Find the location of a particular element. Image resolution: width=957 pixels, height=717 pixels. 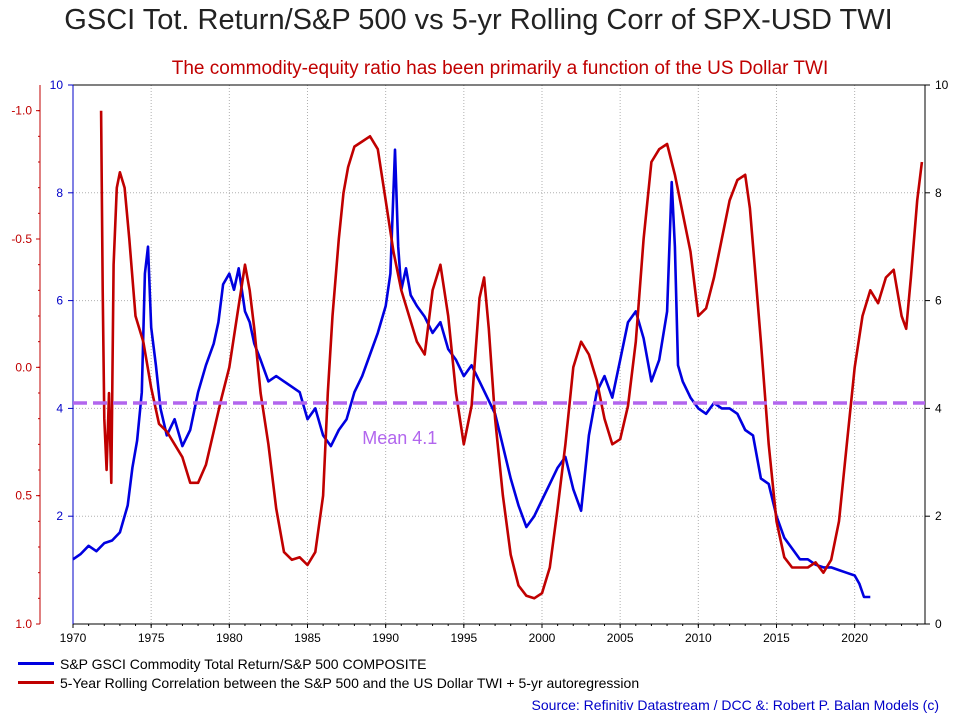

right-tick-label: 6 is located at coordinates (938, 301).